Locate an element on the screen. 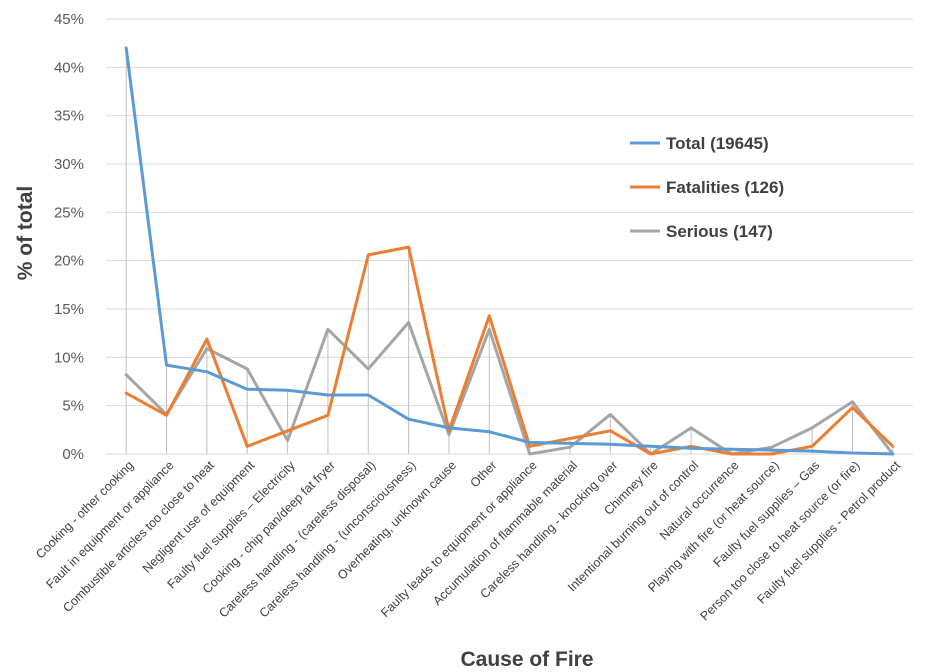  y-tick-label: 45% is located at coordinates (69, 19).